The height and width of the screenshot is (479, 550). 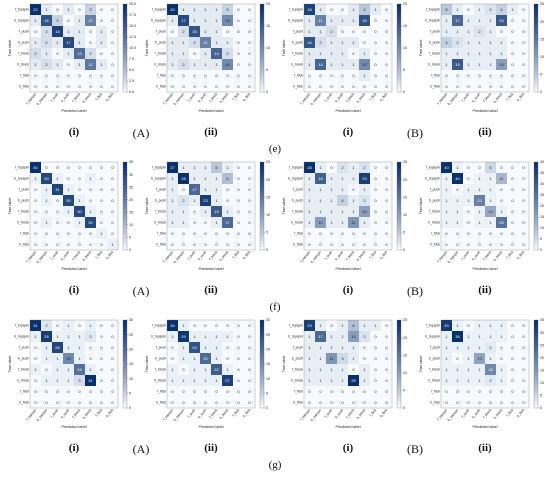 I want to click on x-tick-label: b_push, so click(x=476, y=97).